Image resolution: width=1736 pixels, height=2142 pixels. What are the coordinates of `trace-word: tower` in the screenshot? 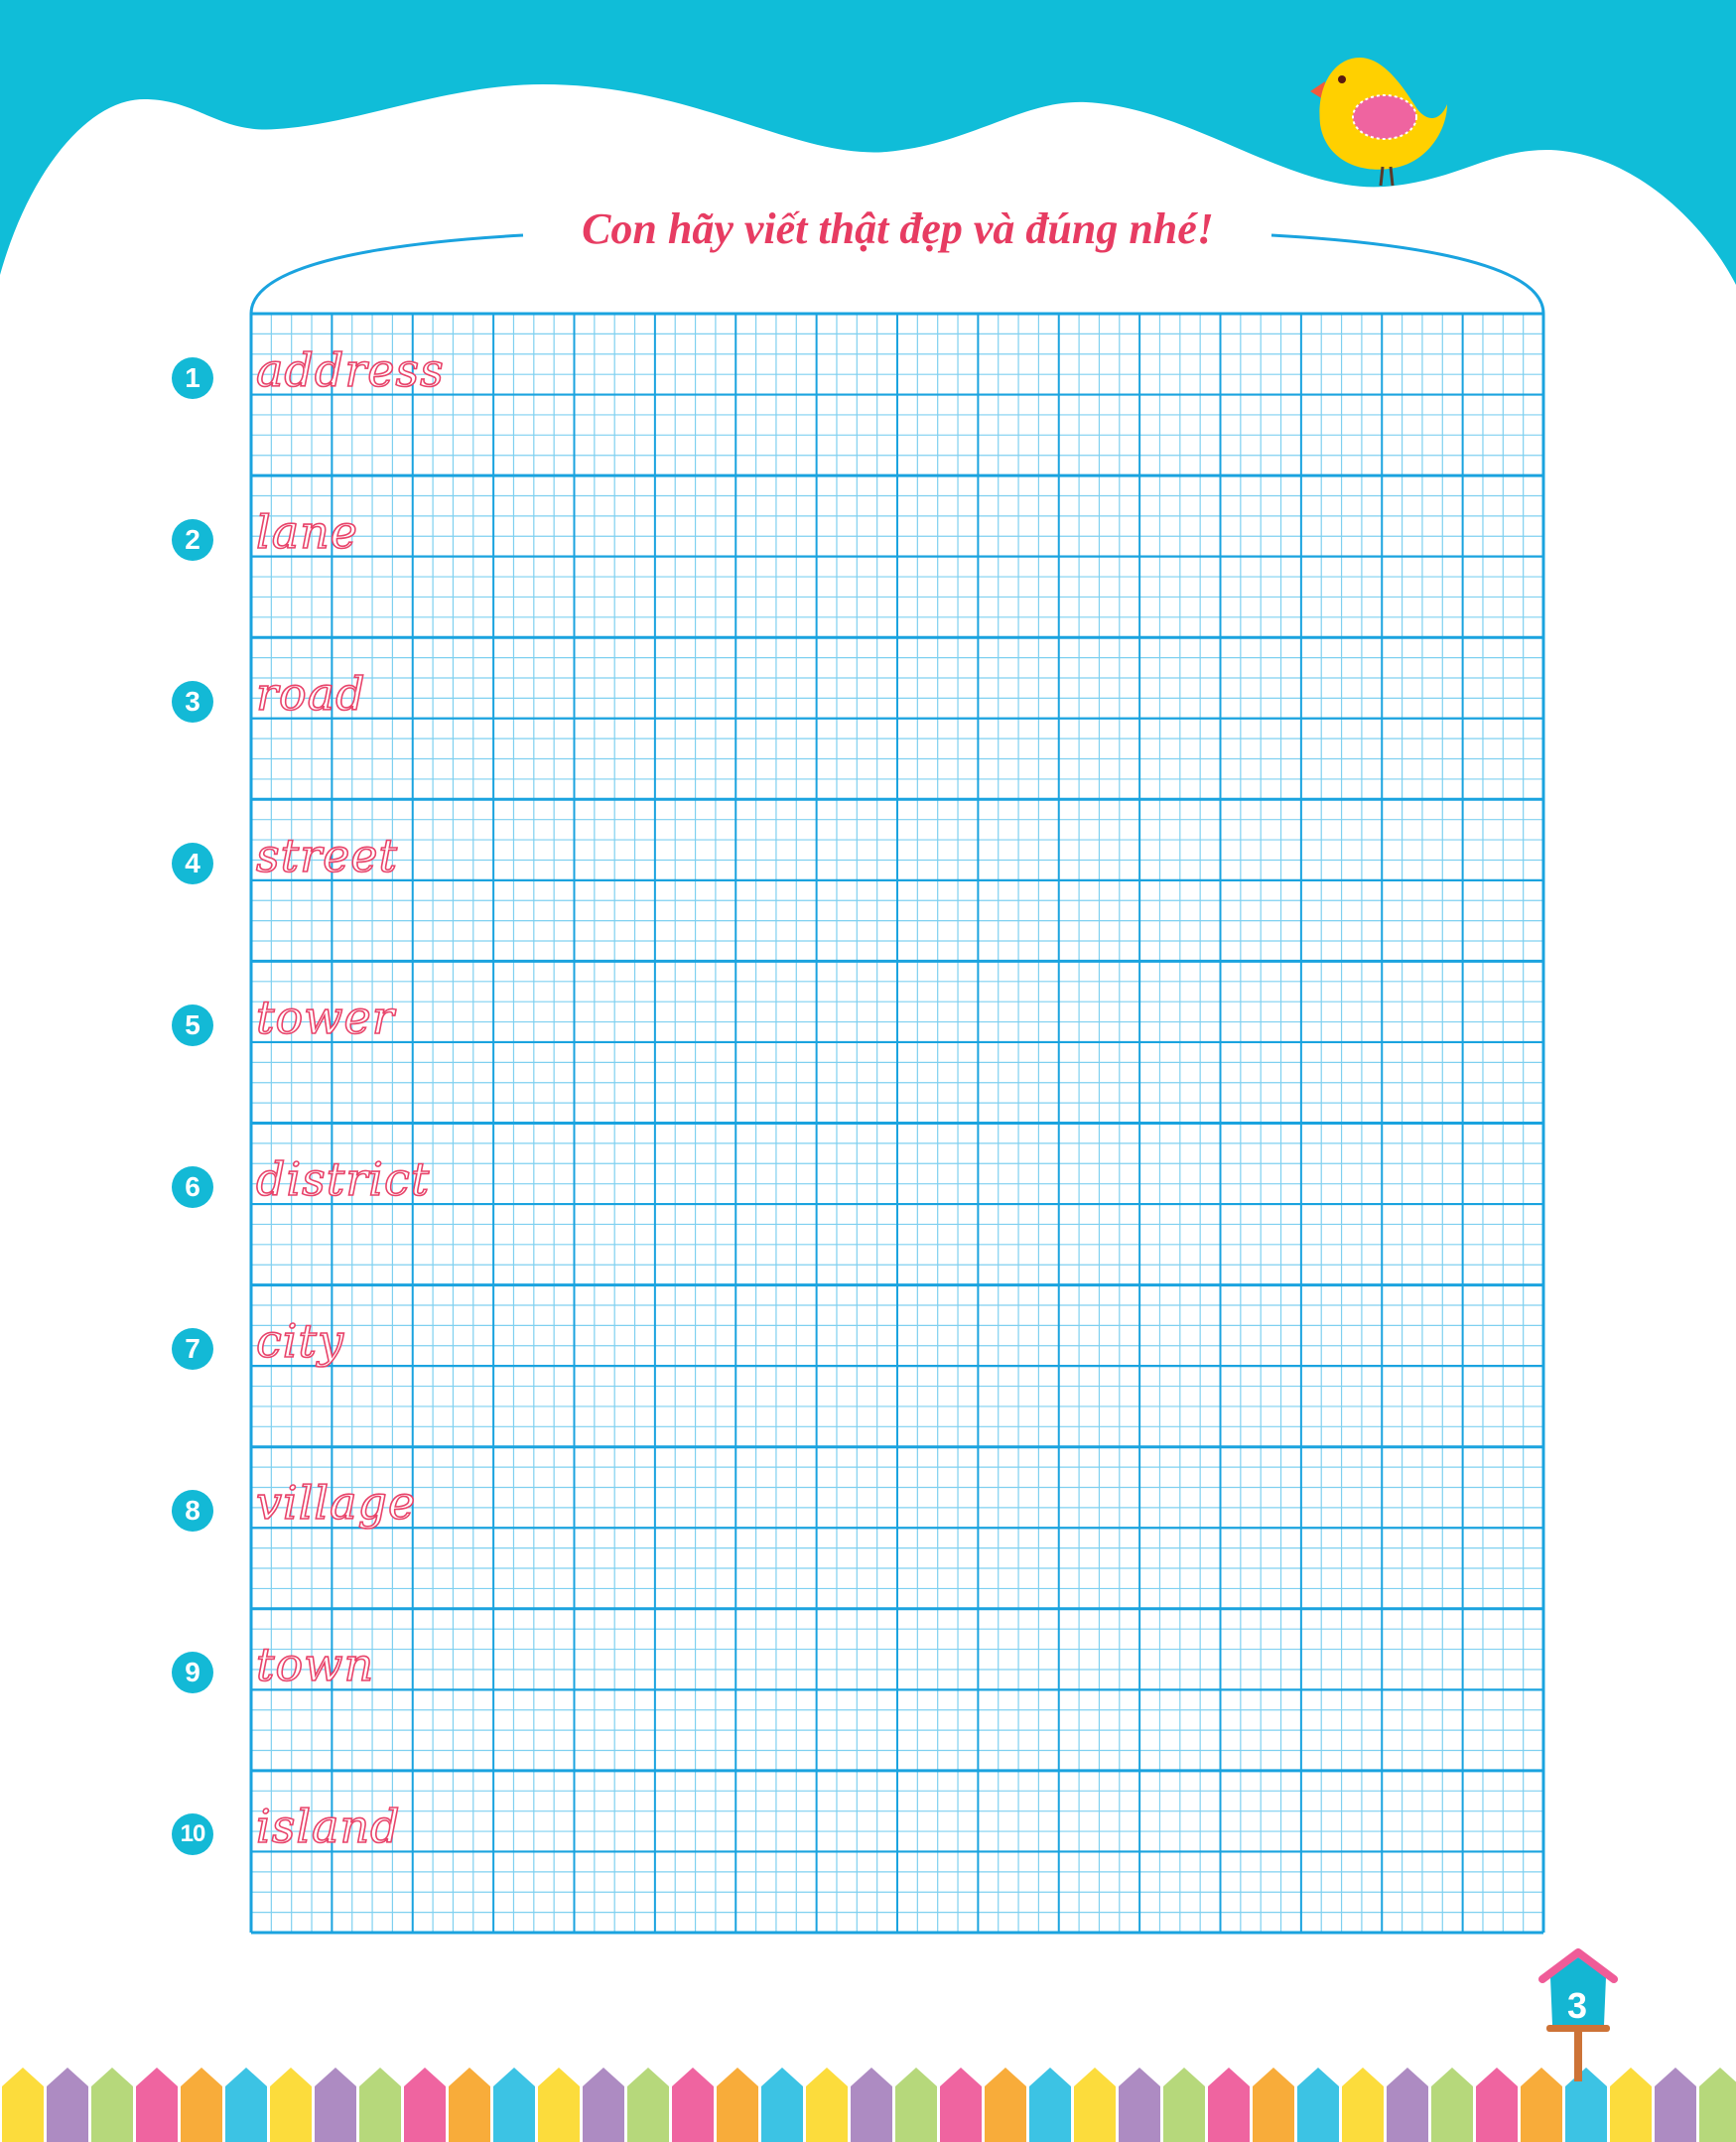 It's located at (325, 1017).